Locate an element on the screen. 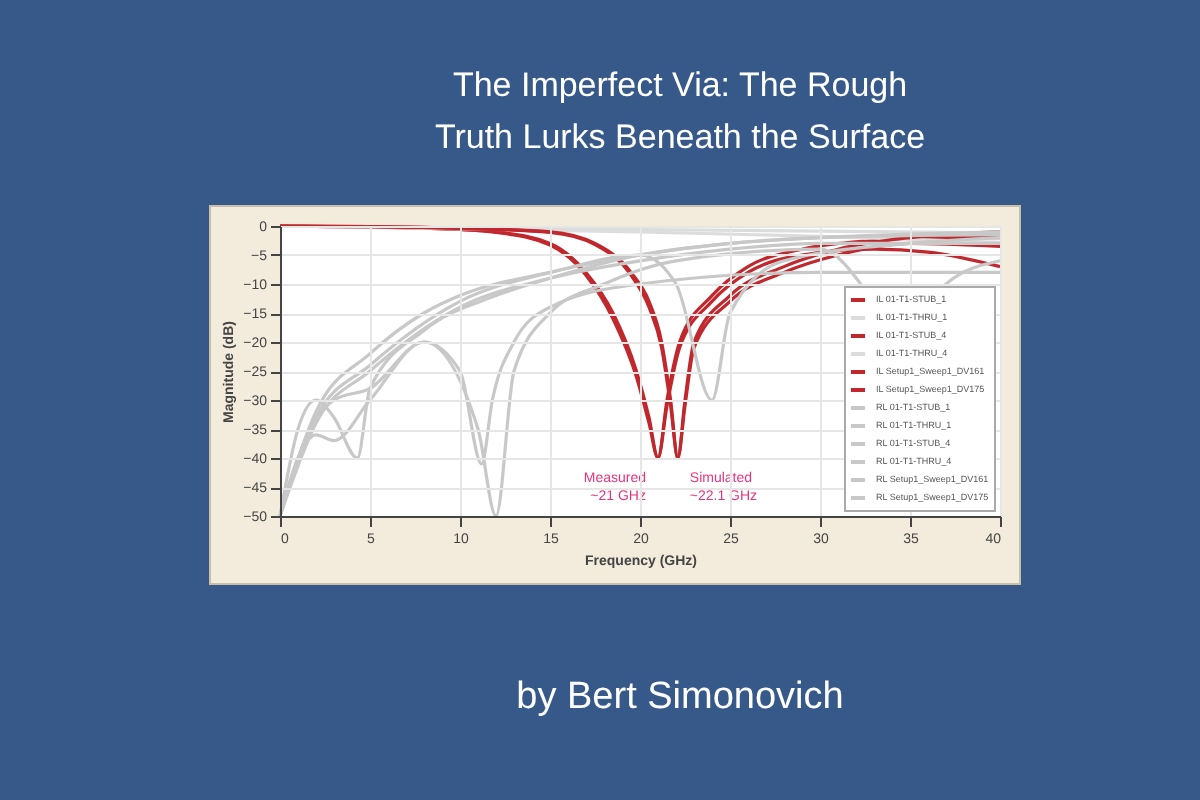 This screenshot has height=800, width=1200. chart-title: The Imperfect Via: The Rough Truth Lurks Beneath the Surface is located at coordinates (680, 111).